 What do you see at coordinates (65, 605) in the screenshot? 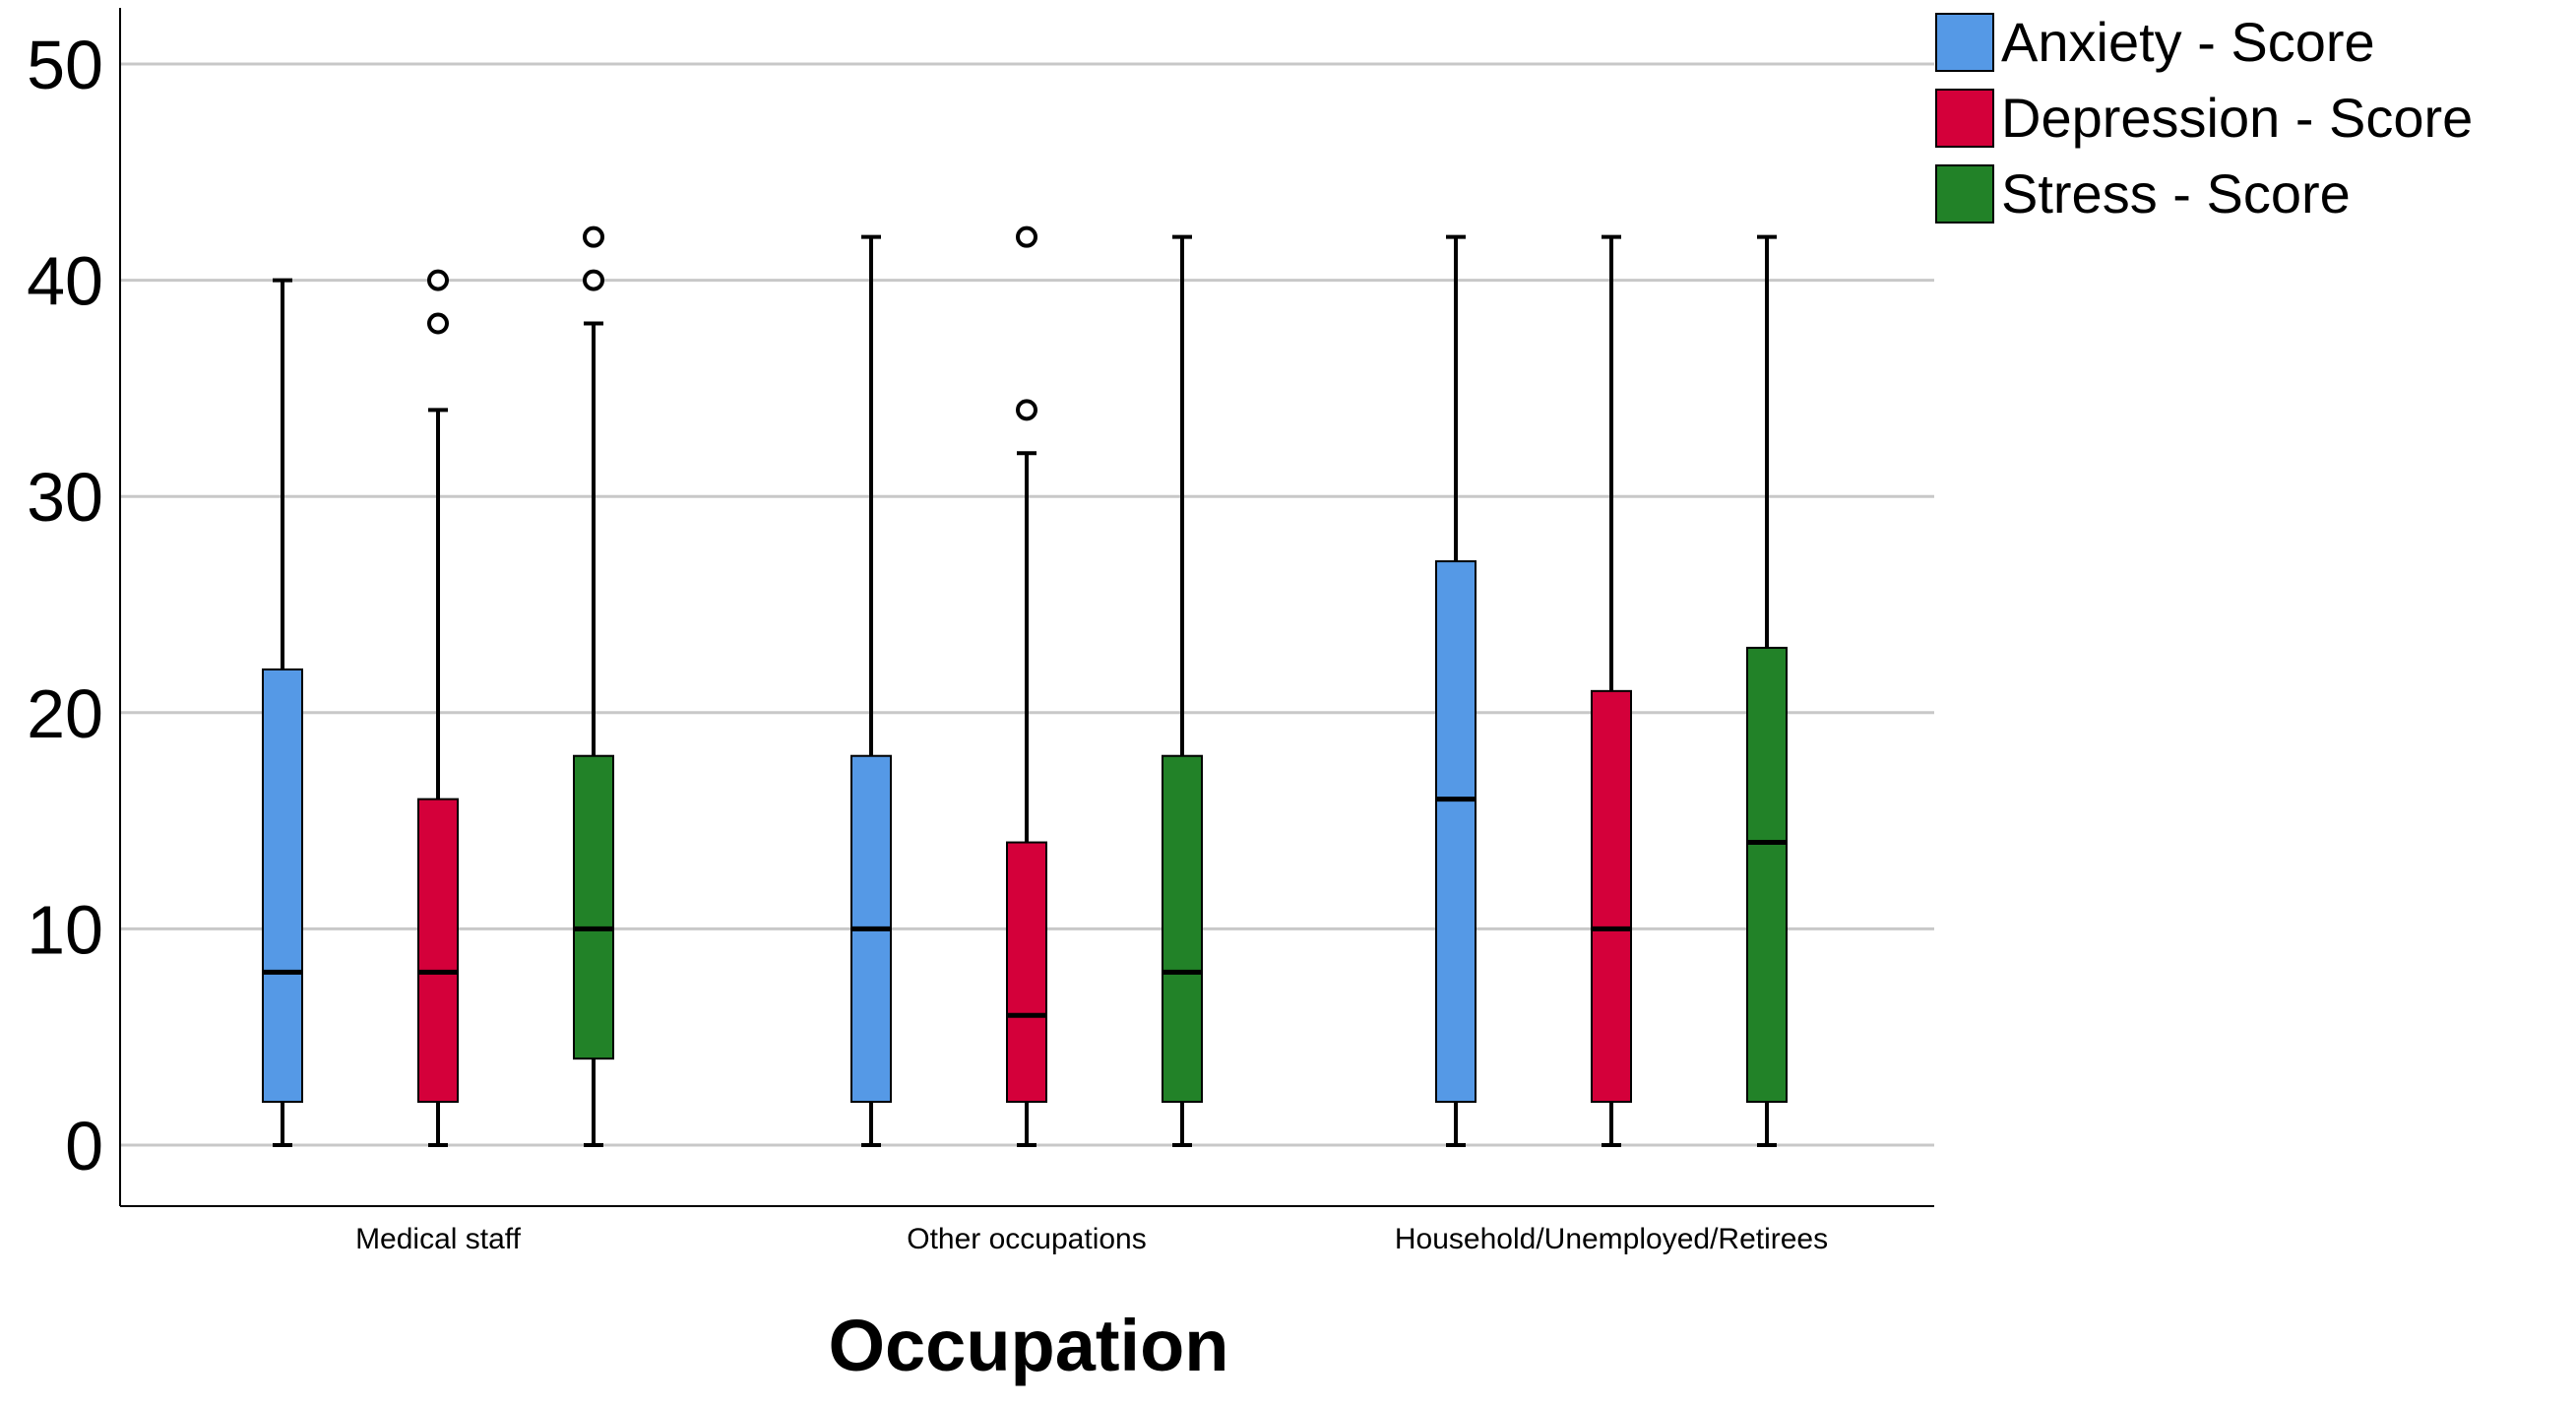
I see `y-tick-labels: 0 10 20 30 40 50` at bounding box center [65, 605].